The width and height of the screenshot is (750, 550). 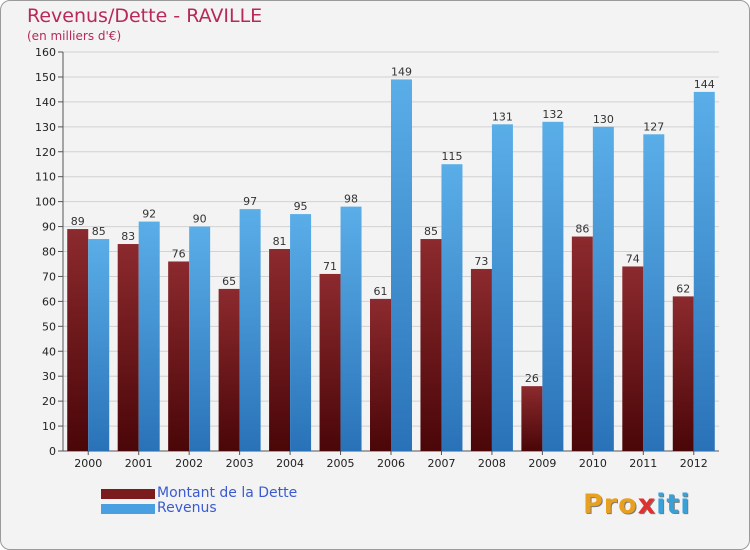 What do you see at coordinates (128, 494) in the screenshot?
I see `legend-swatch-dette` at bounding box center [128, 494].